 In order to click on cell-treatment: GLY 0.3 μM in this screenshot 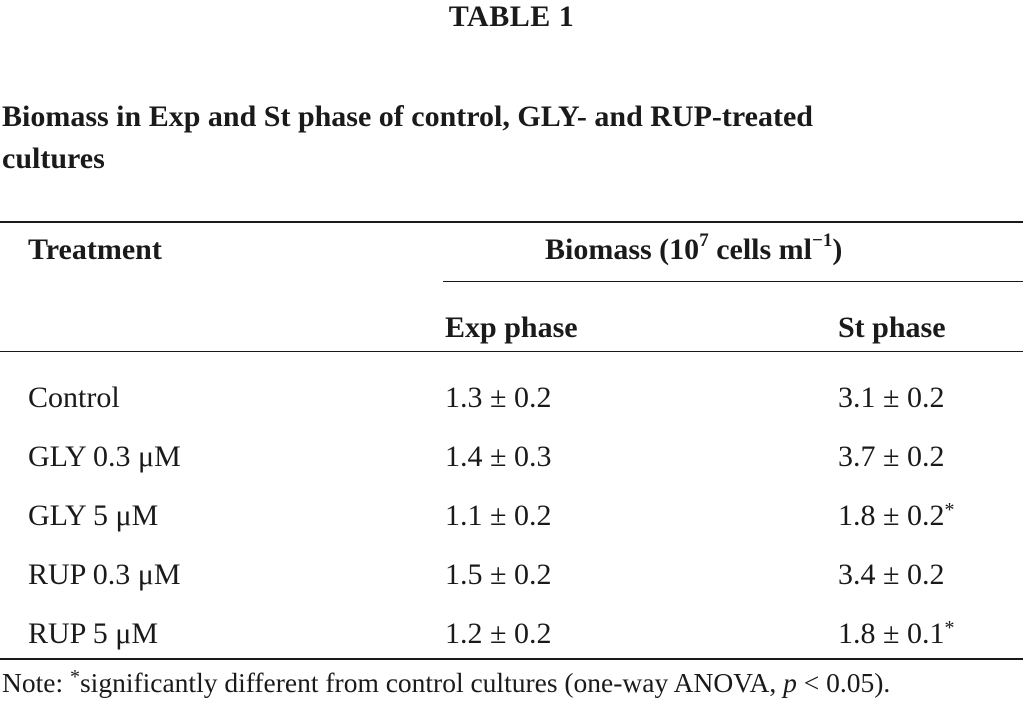, I will do `click(104, 456)`.